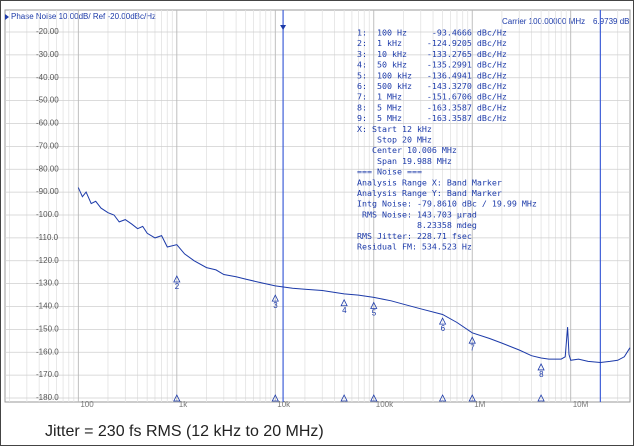 The width and height of the screenshot is (634, 446). What do you see at coordinates (385, 404) in the screenshot?
I see `x-tick-label: 100k` at bounding box center [385, 404].